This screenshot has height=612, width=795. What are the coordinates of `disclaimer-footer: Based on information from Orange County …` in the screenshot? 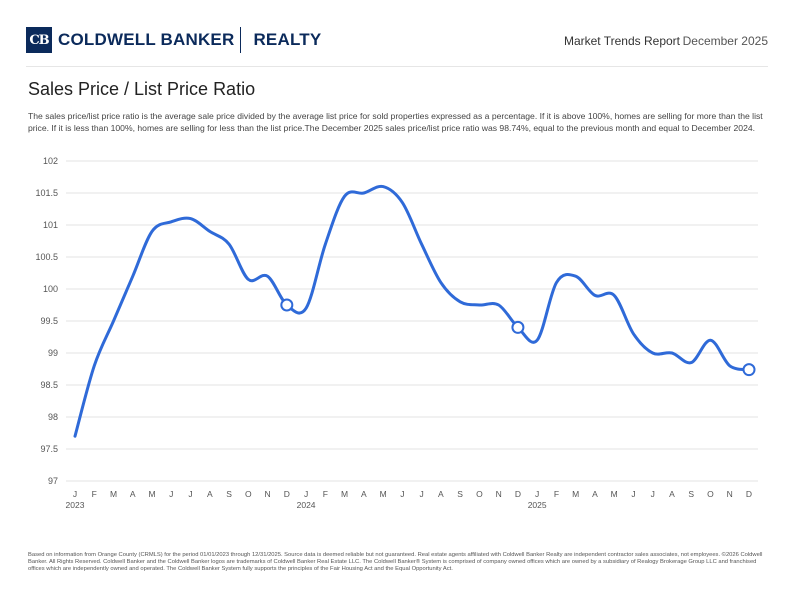 It's located at (395, 562).